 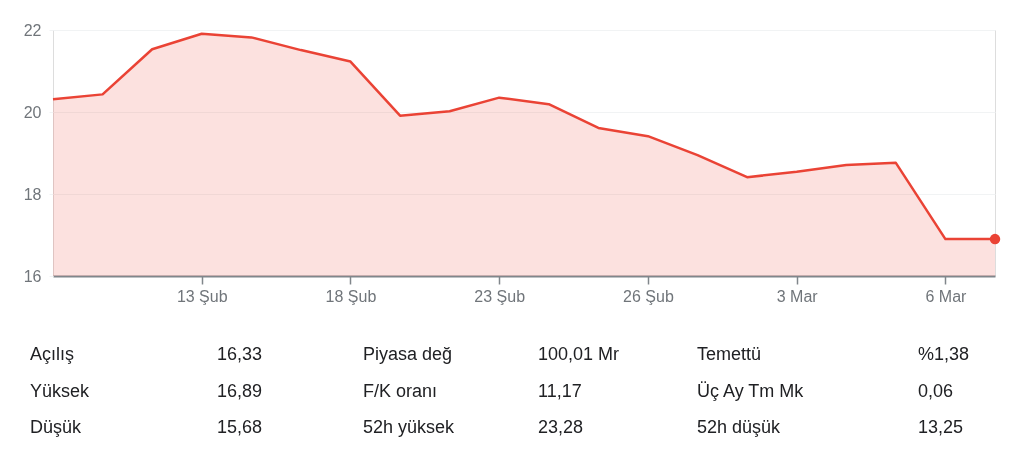 What do you see at coordinates (409, 427) in the screenshot?
I see `text: 52h yüksek` at bounding box center [409, 427].